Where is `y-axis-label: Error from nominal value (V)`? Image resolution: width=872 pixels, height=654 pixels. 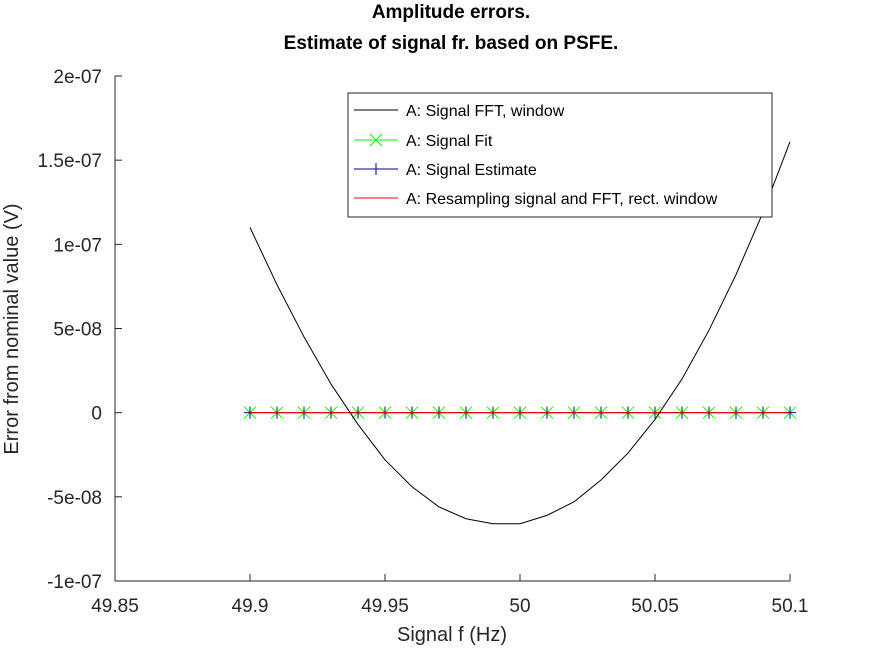
y-axis-label: Error from nominal value (V) is located at coordinates (12, 328).